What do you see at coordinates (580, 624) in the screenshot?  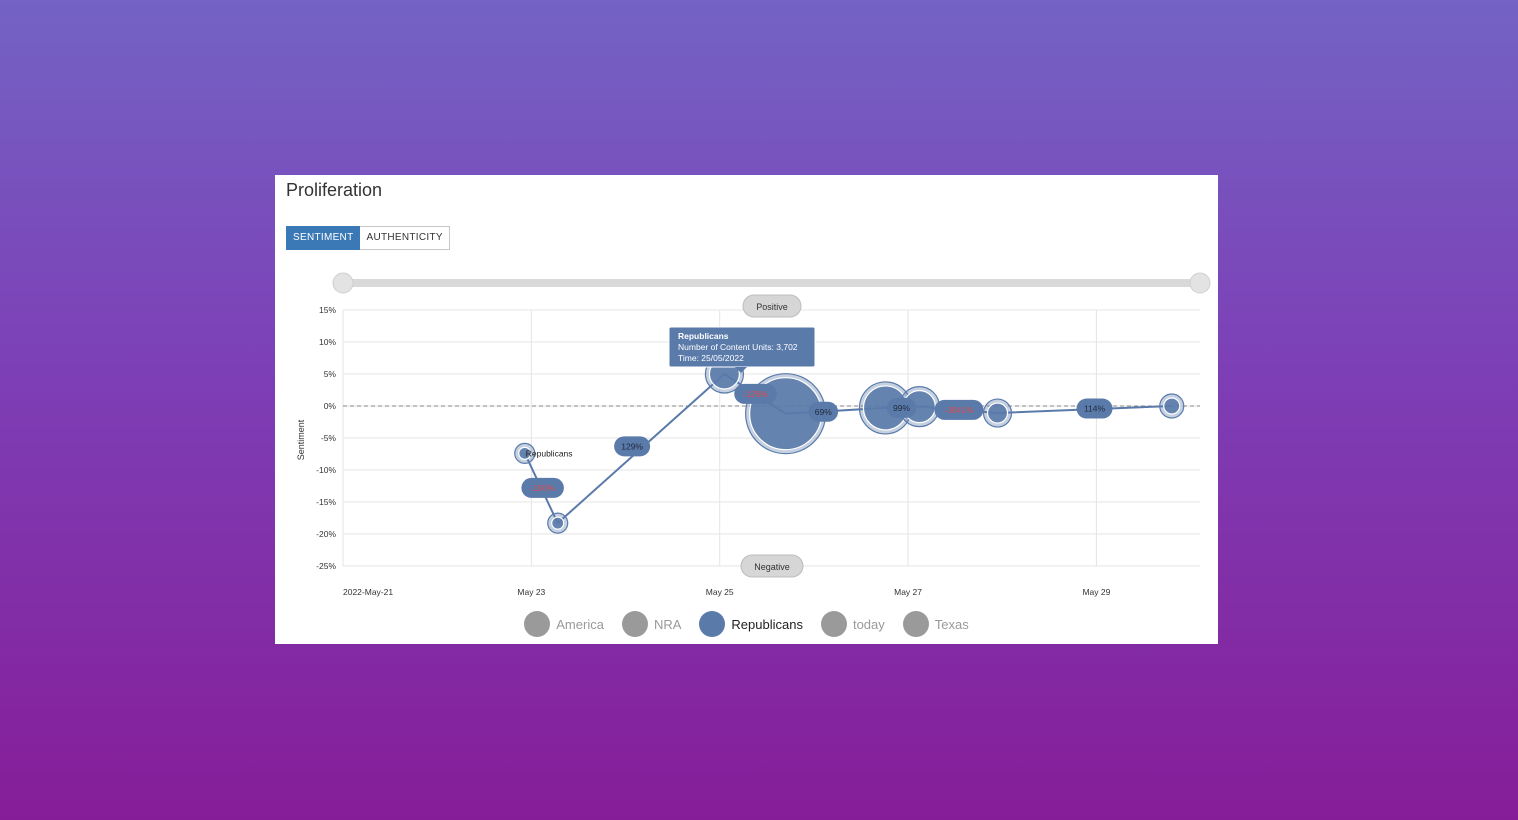 I see `legend-label: America` at bounding box center [580, 624].